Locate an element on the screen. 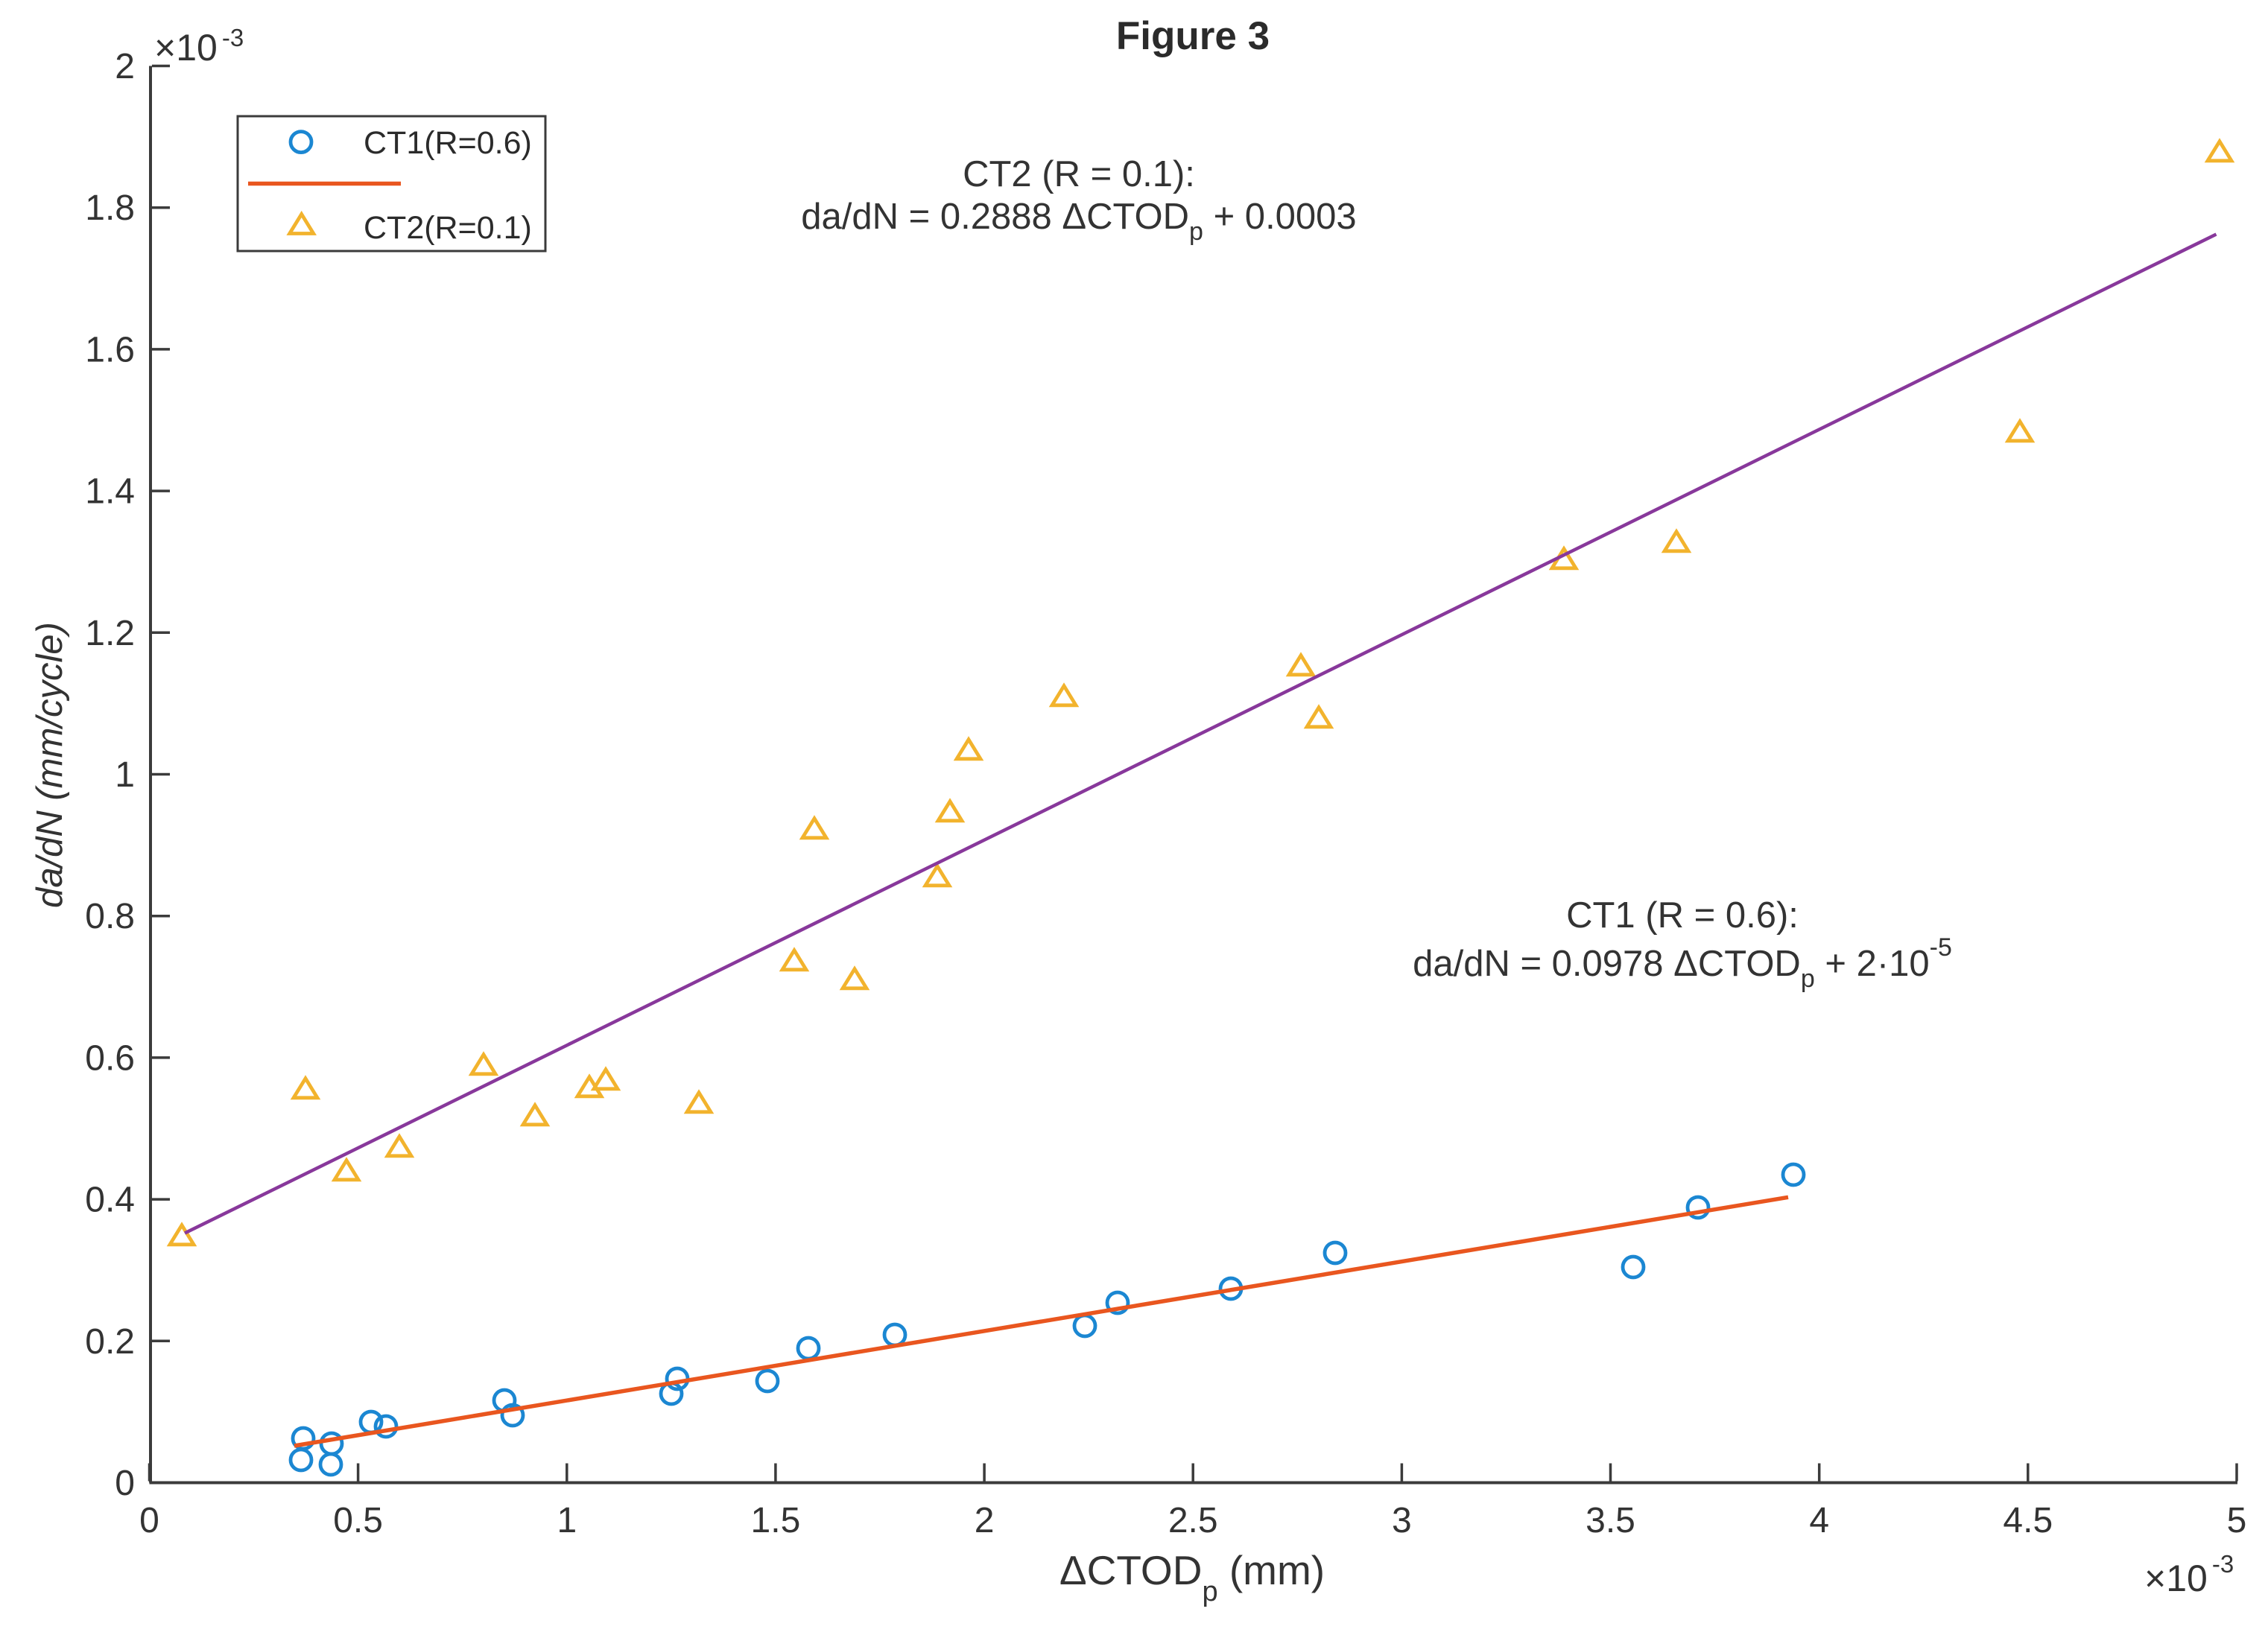 Image resolution: width=2268 pixels, height=1635 pixels. svg-text: Figure 3 is located at coordinates (1193, 36).